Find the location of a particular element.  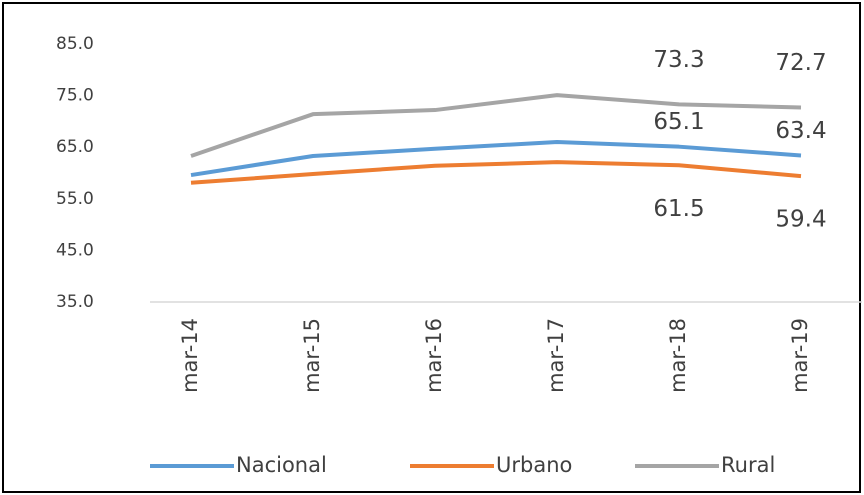

legend-label: Nacional is located at coordinates (281, 465).